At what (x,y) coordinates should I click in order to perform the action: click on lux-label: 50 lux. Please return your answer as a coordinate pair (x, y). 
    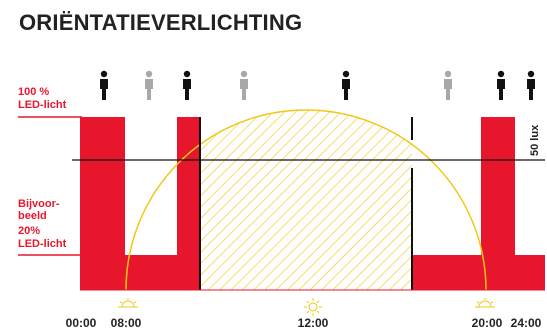
    Looking at the image, I should click on (535, 140).